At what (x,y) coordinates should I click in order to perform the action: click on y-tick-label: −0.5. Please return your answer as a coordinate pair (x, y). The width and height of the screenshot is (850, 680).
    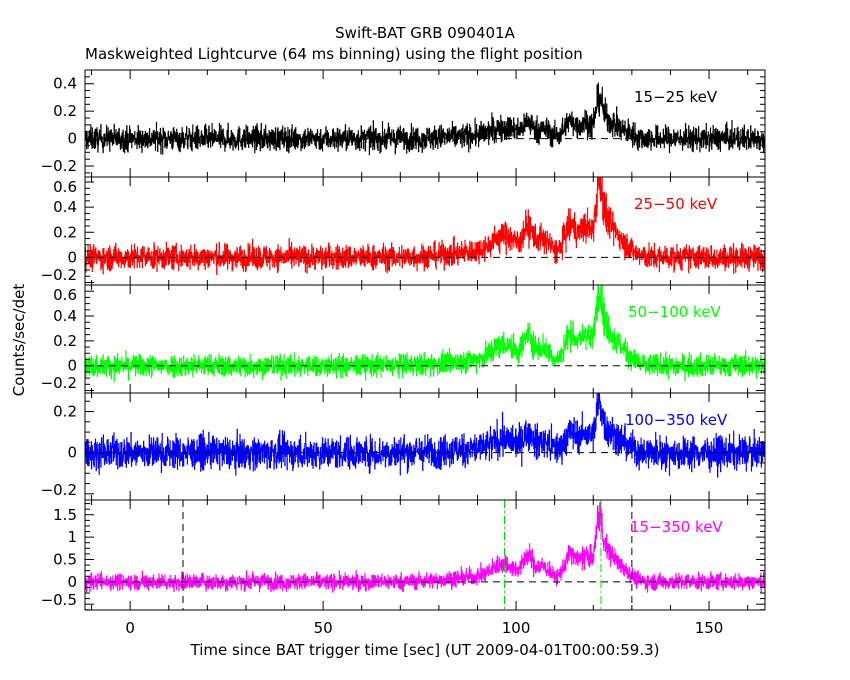
    Looking at the image, I should click on (59, 600).